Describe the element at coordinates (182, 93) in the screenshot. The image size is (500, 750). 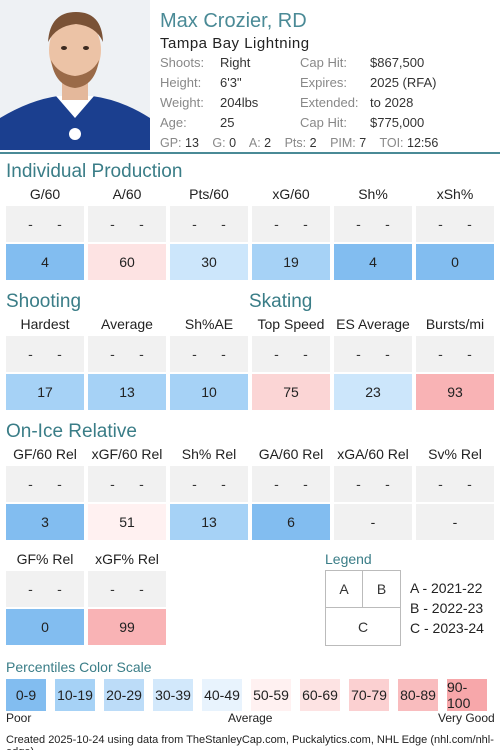
I see `player-bio-labels: Shoots: Height: Weight: Age:` at that location.